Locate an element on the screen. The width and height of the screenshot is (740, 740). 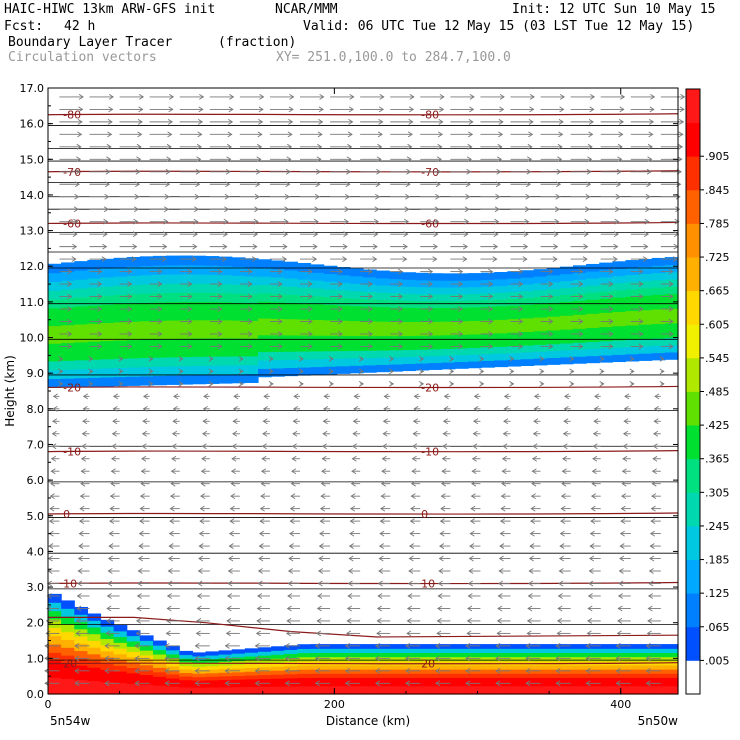
temperature-contour is located at coordinates (363, 114).